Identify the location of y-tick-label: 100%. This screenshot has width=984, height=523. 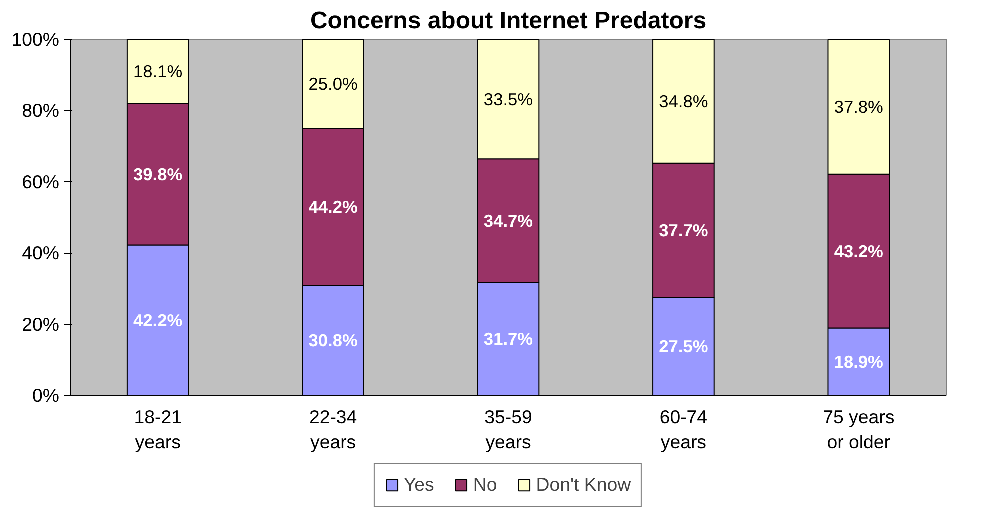
(36, 39).